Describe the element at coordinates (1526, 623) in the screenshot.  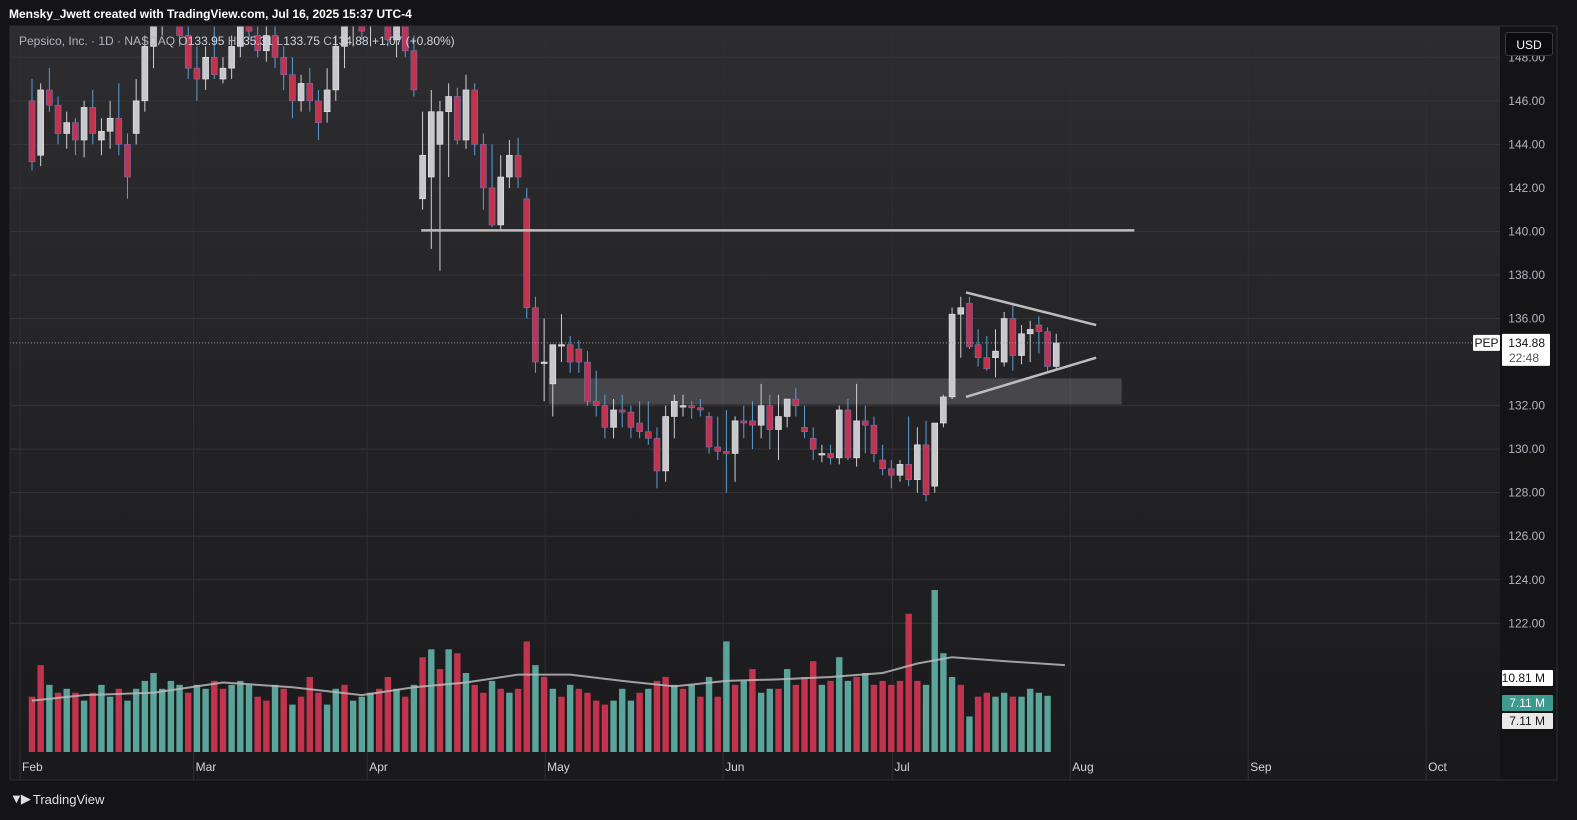
I see `y-tick-label: 122.00` at that location.